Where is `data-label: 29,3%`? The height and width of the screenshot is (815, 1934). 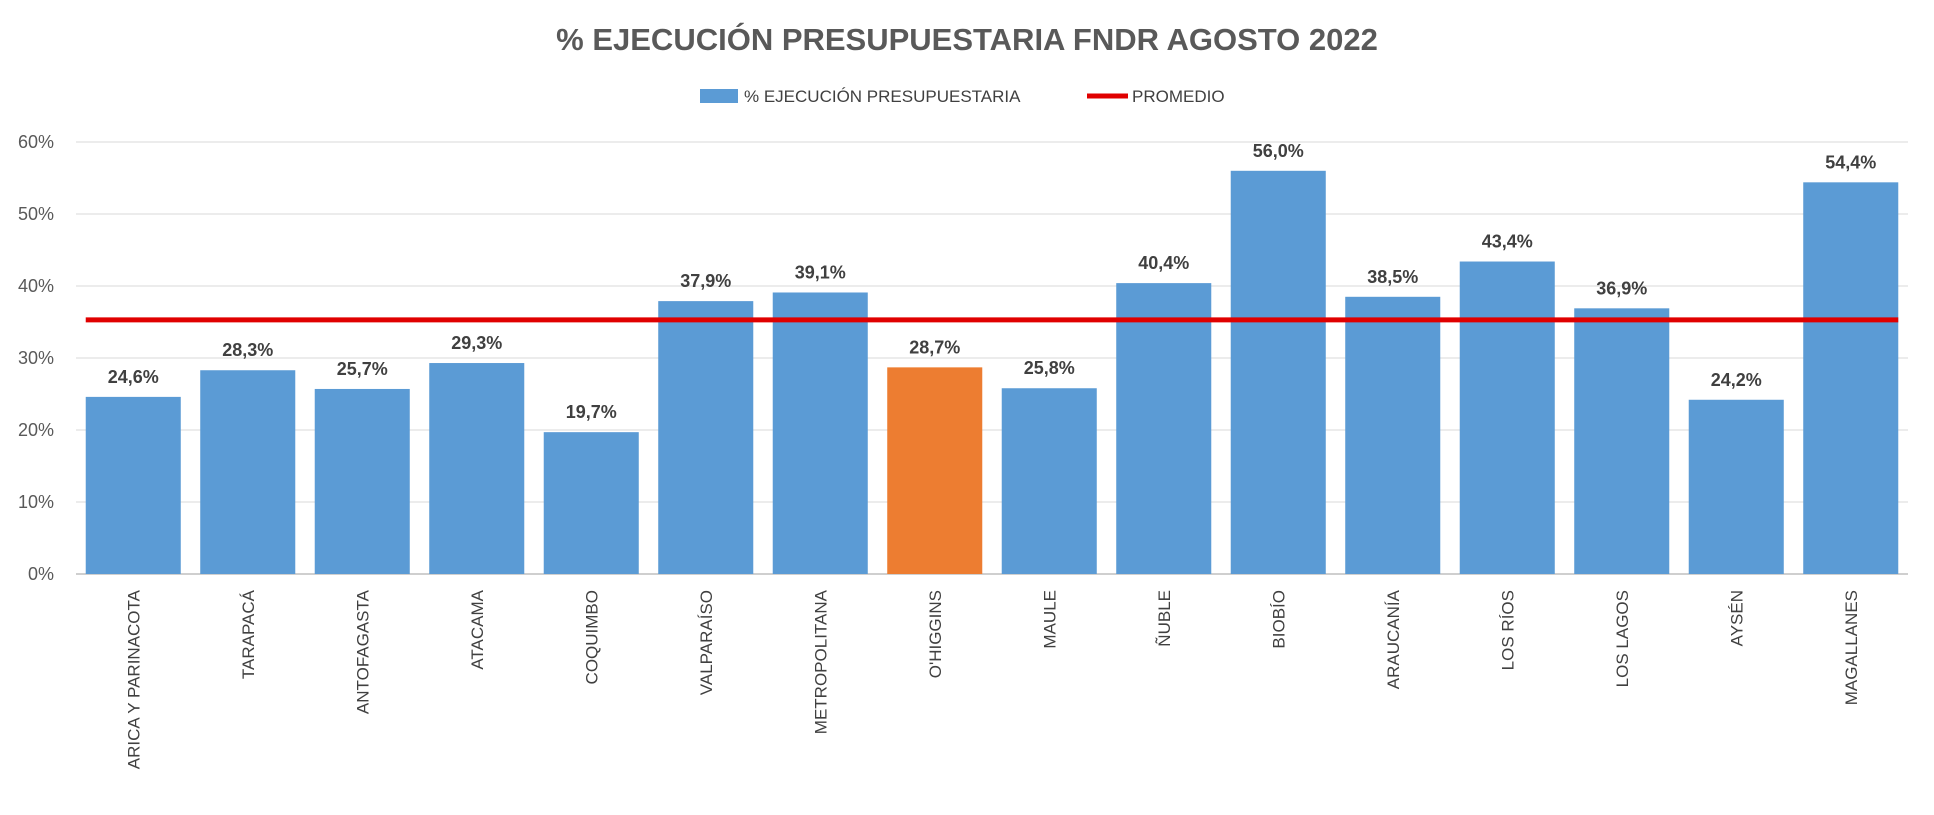 data-label: 29,3% is located at coordinates (476, 343).